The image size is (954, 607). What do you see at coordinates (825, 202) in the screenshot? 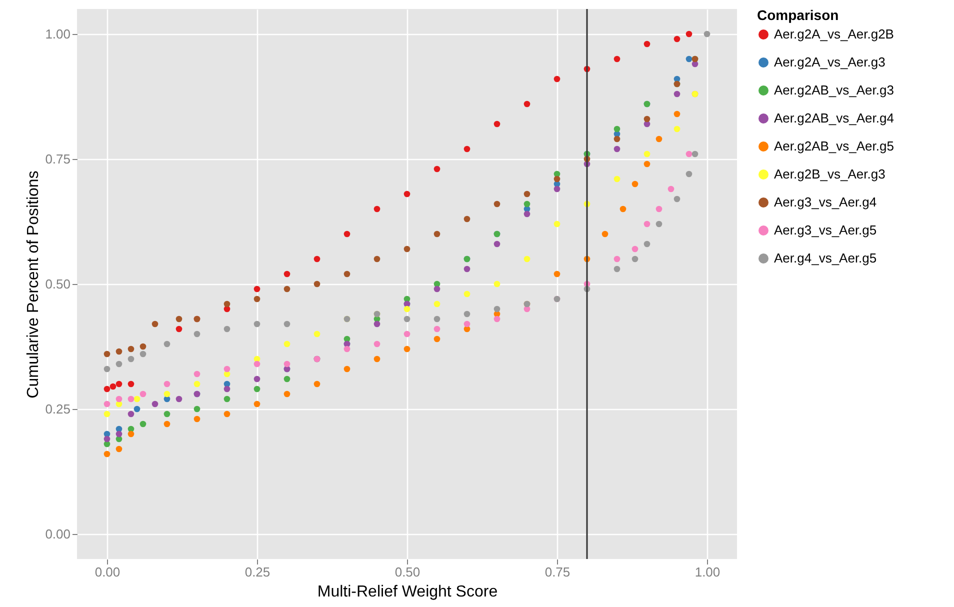
I see `legend-label: Aer.g3_vs_Aer.g4` at bounding box center [825, 202].